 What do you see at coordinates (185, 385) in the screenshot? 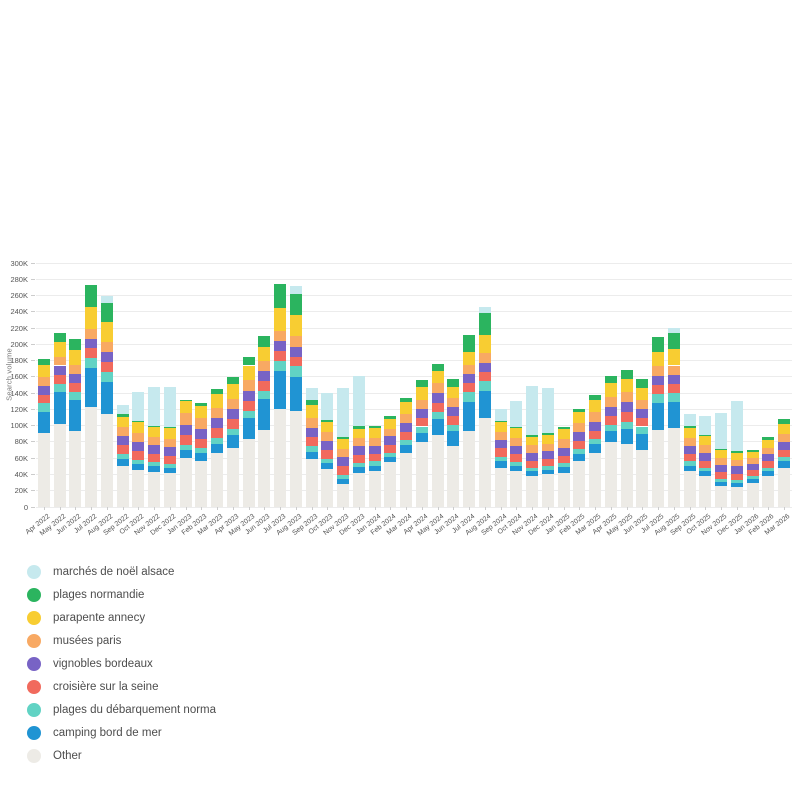
I see `bar-jan-2023` at bounding box center [185, 385].